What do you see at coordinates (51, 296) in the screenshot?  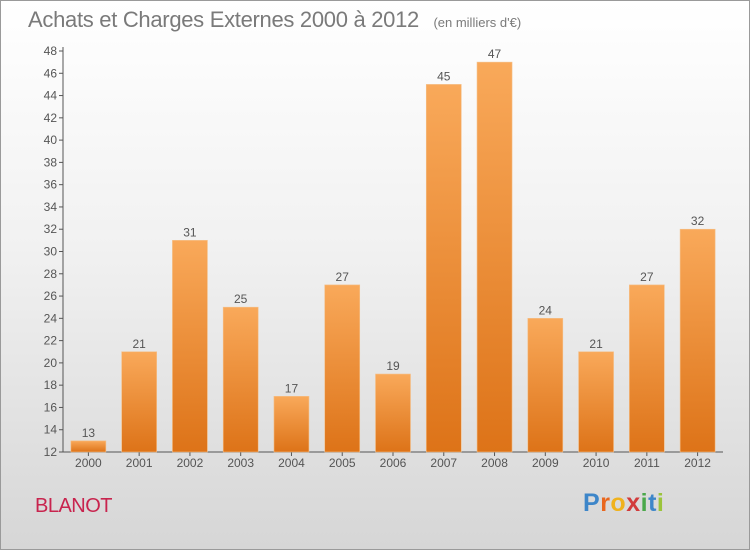 I see `y-tick-label: 26` at bounding box center [51, 296].